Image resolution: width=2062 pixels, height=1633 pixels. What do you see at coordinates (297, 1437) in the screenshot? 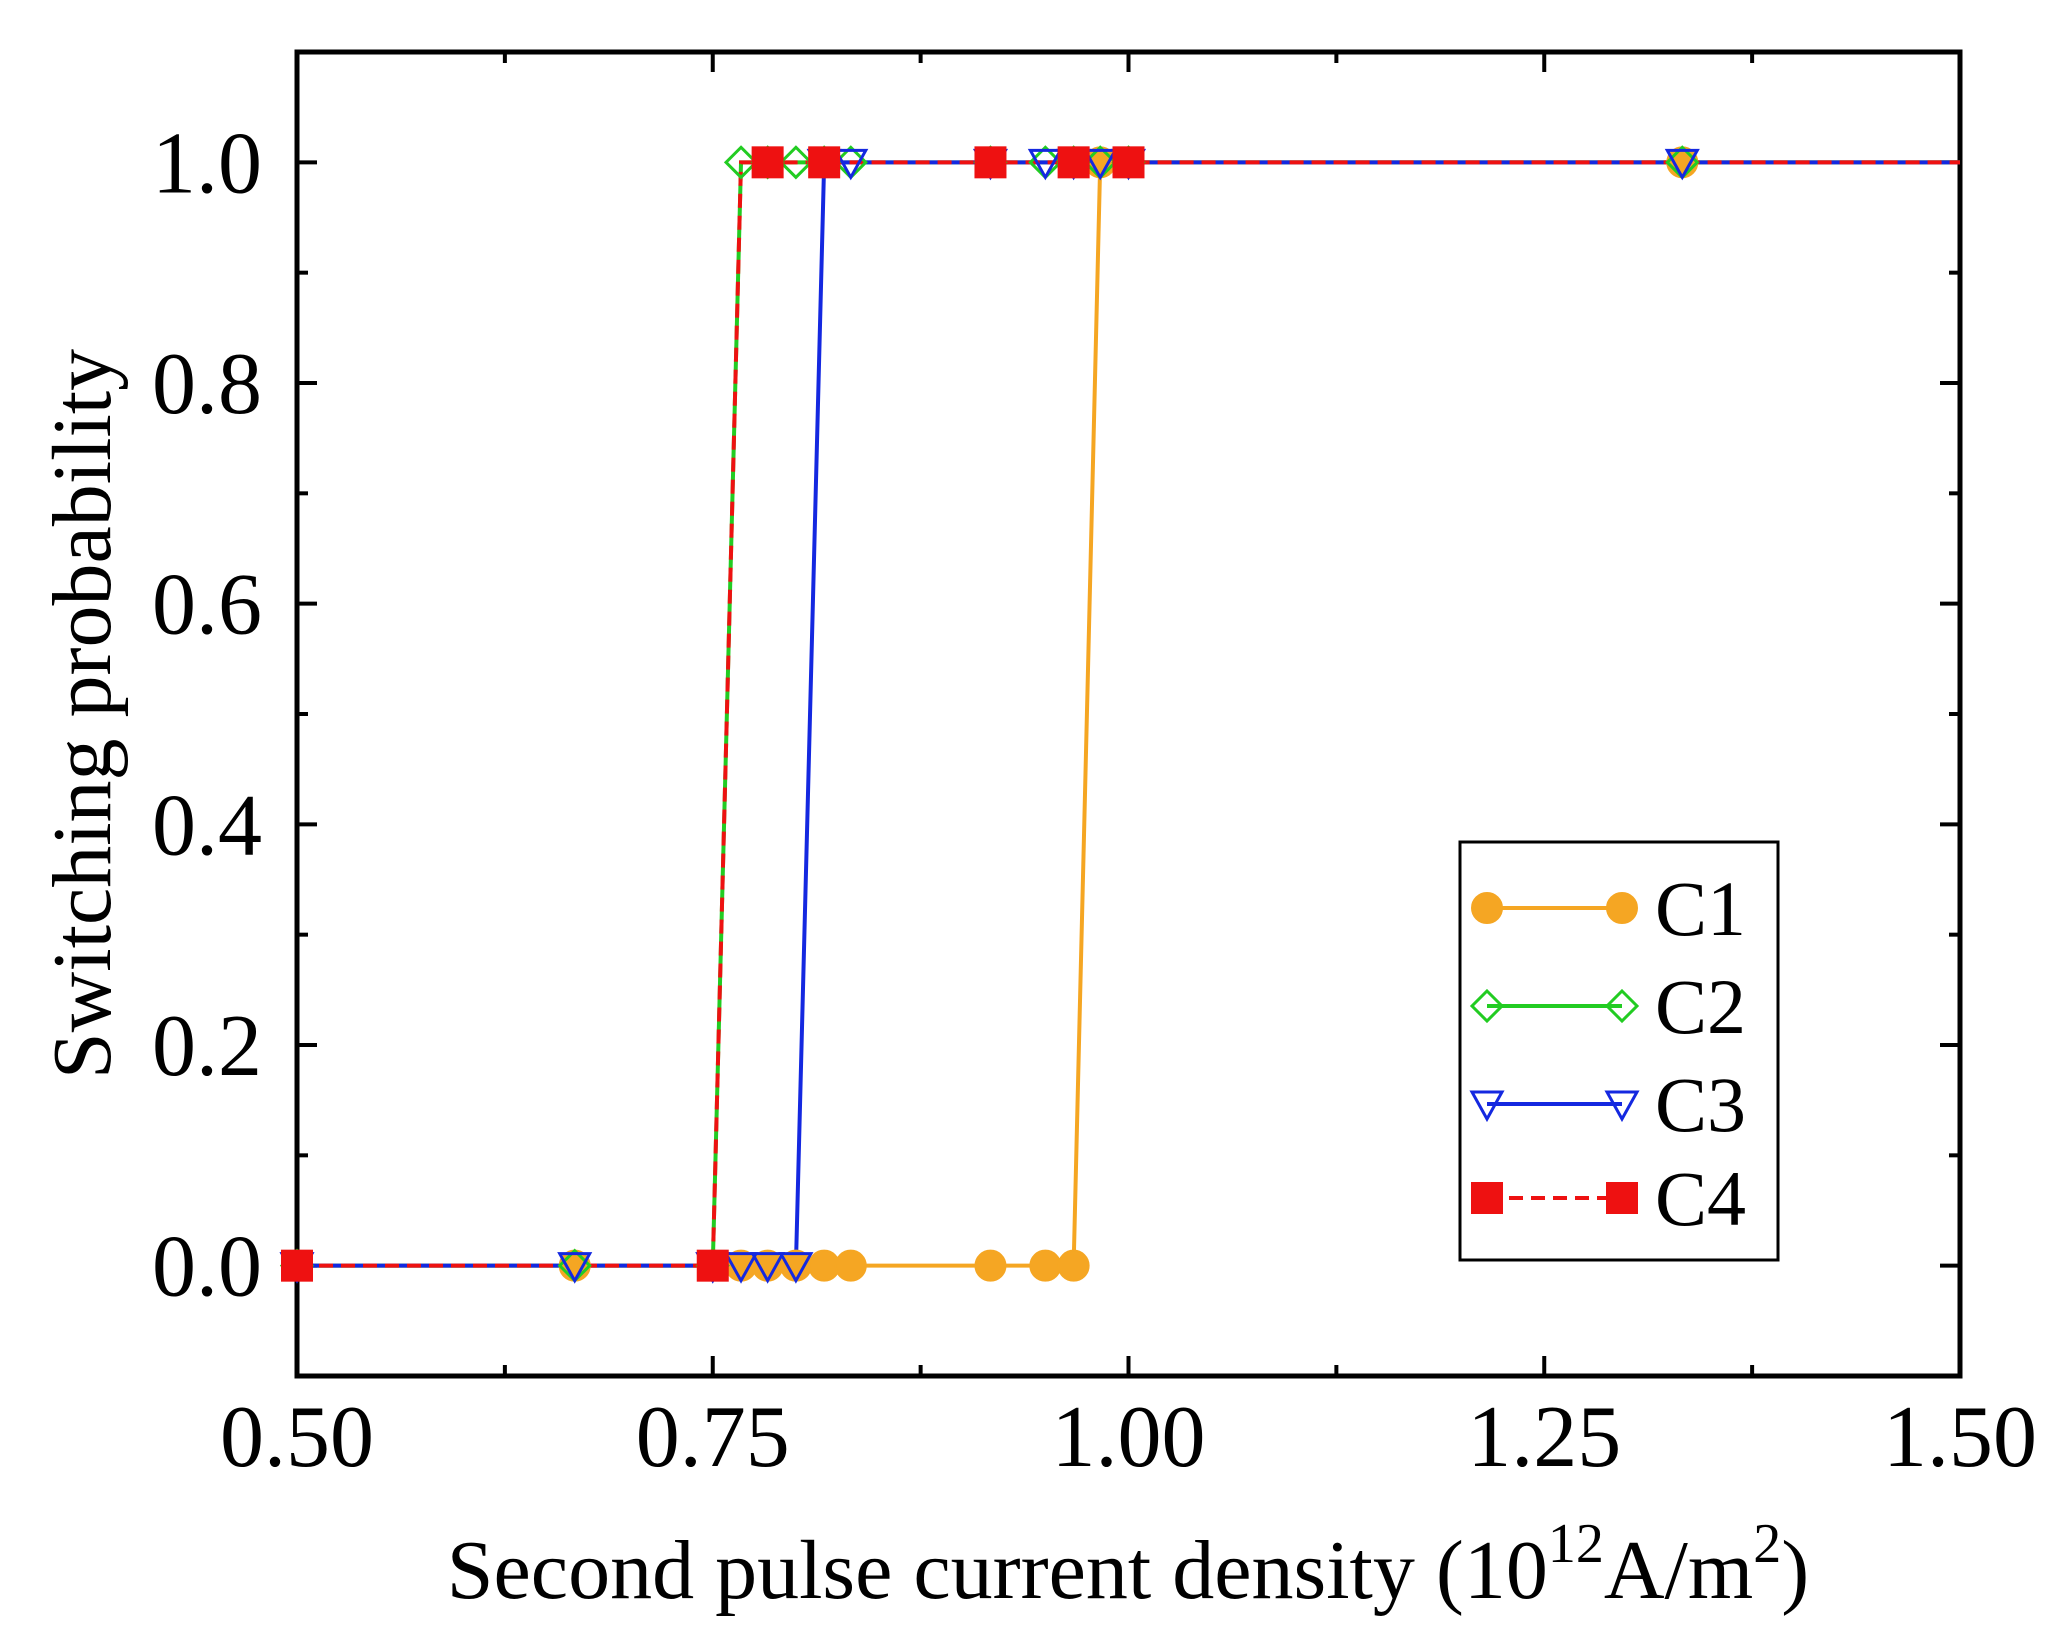
I see `x-tick-label: 0.50` at bounding box center [297, 1437].